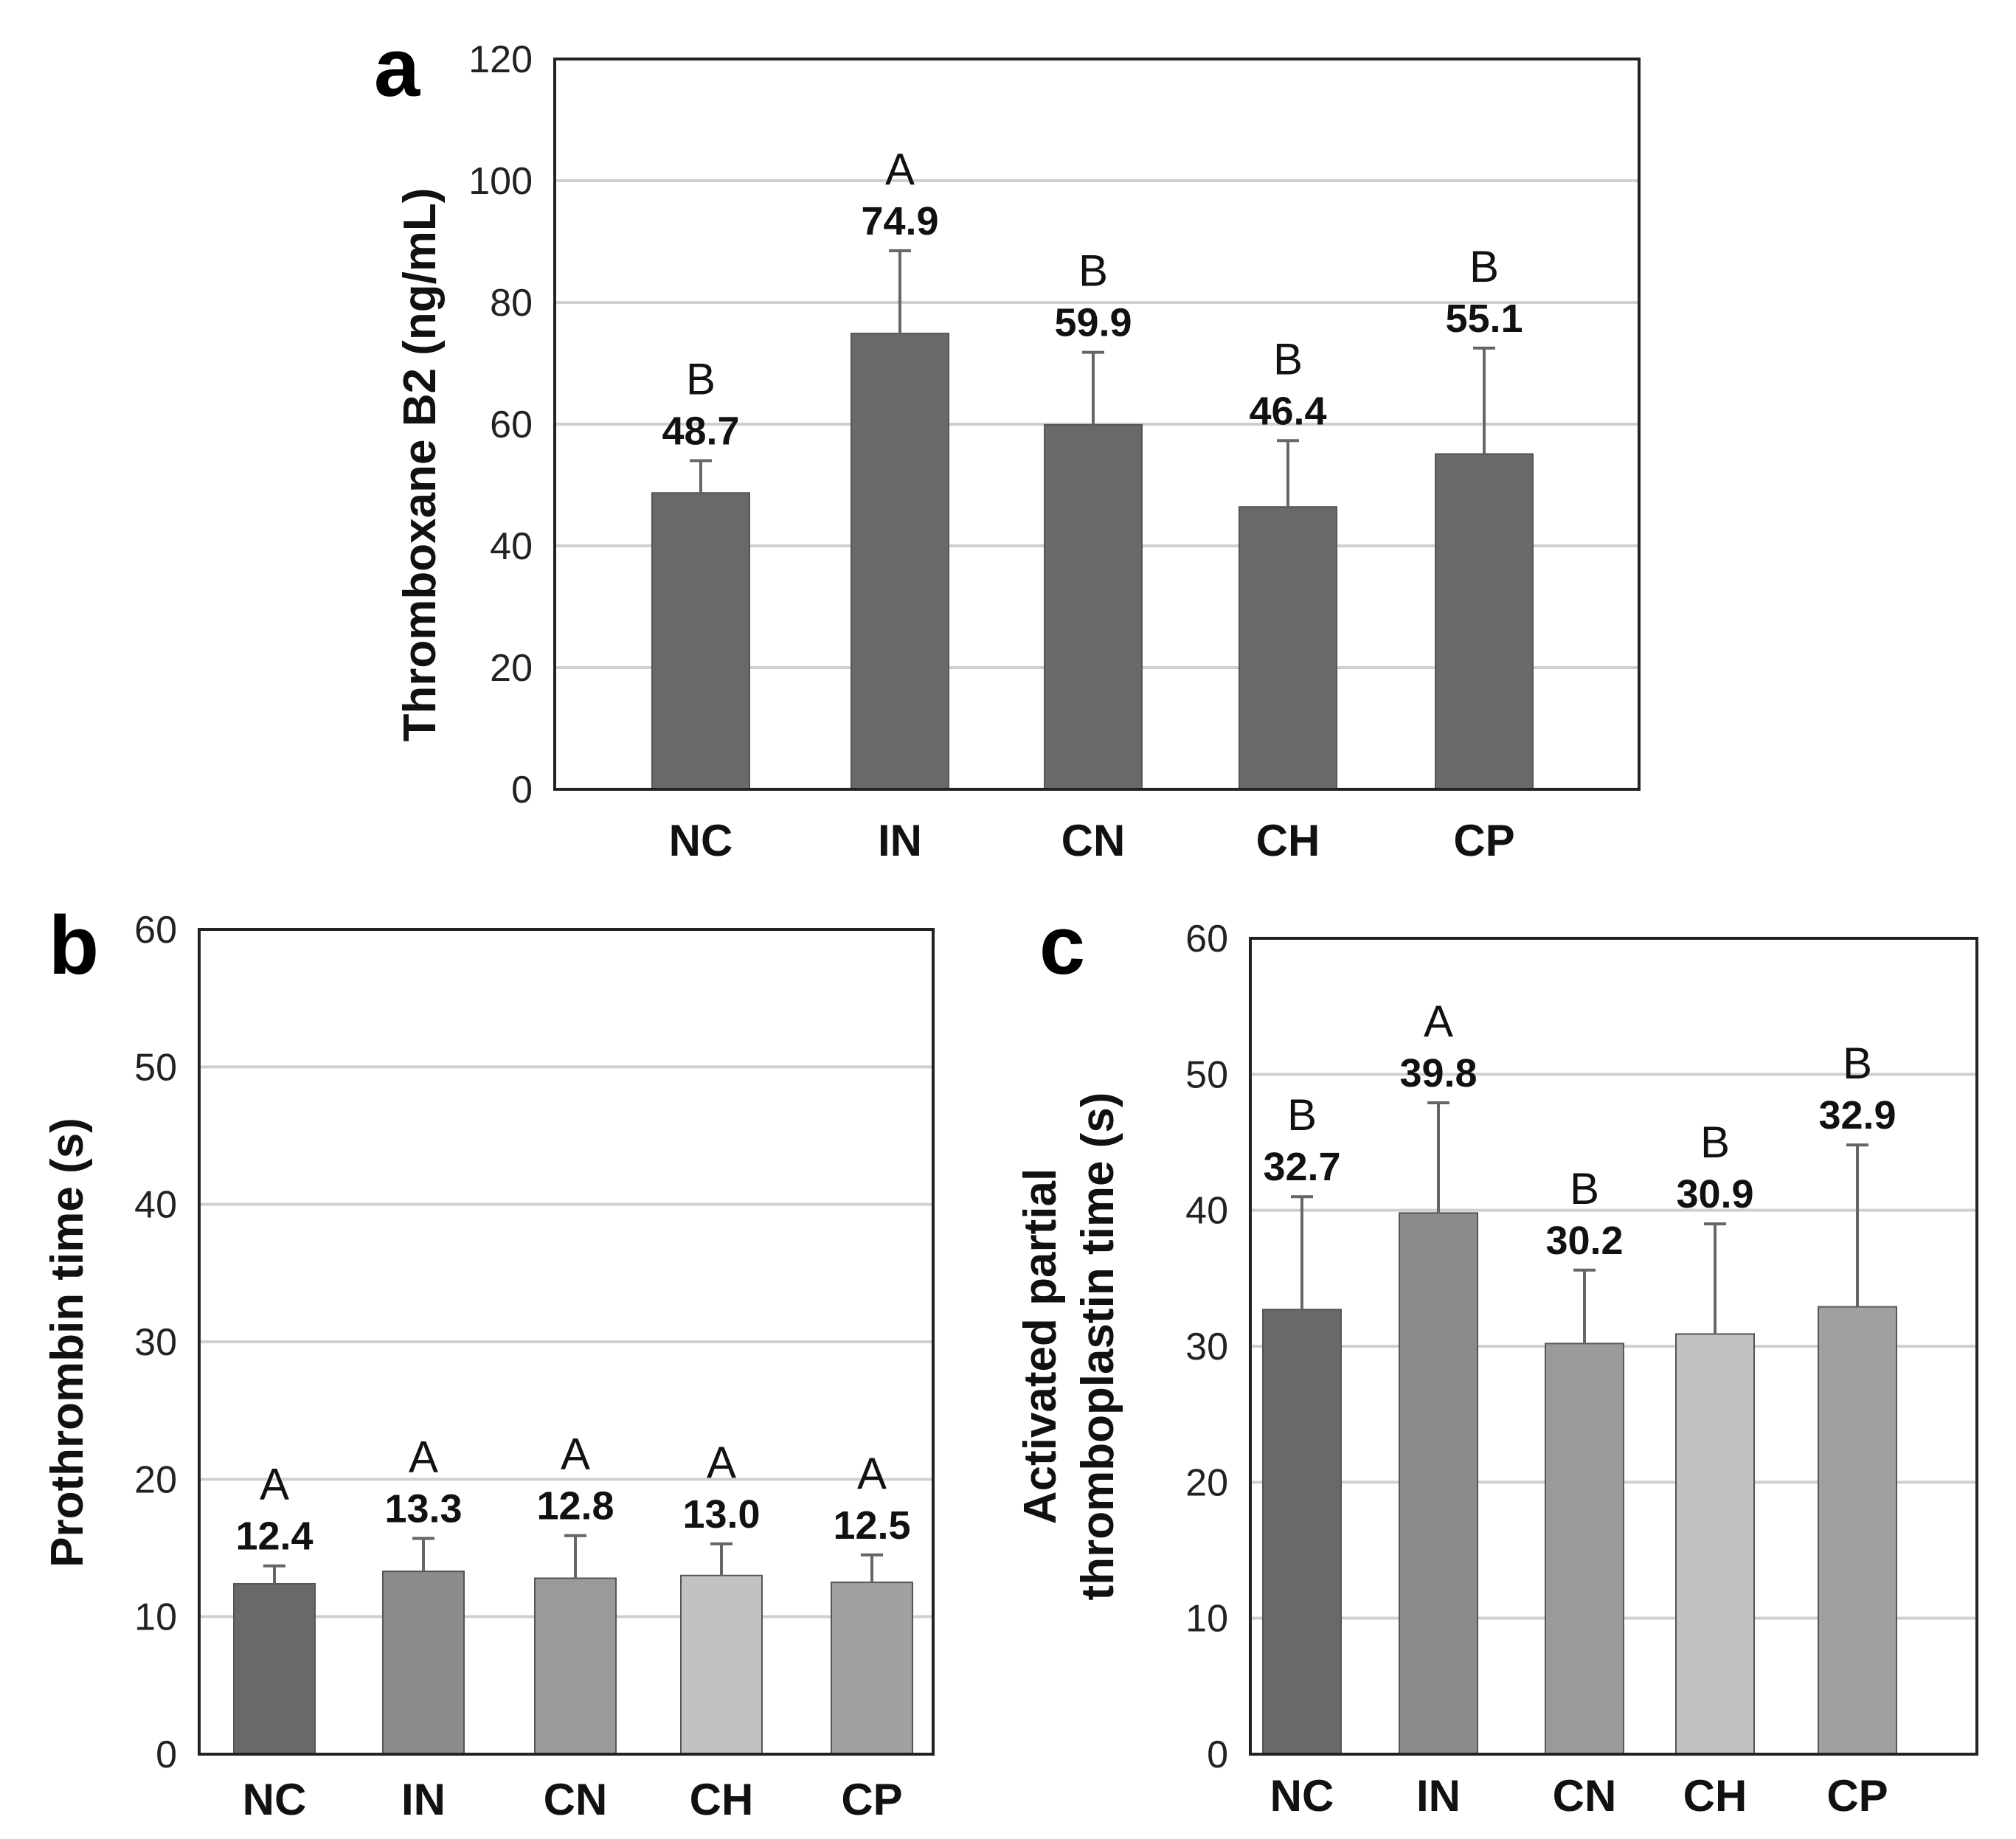 The image size is (2016, 1839). Describe the element at coordinates (700, 641) in the screenshot. I see `panel-a-bar-nc` at that location.